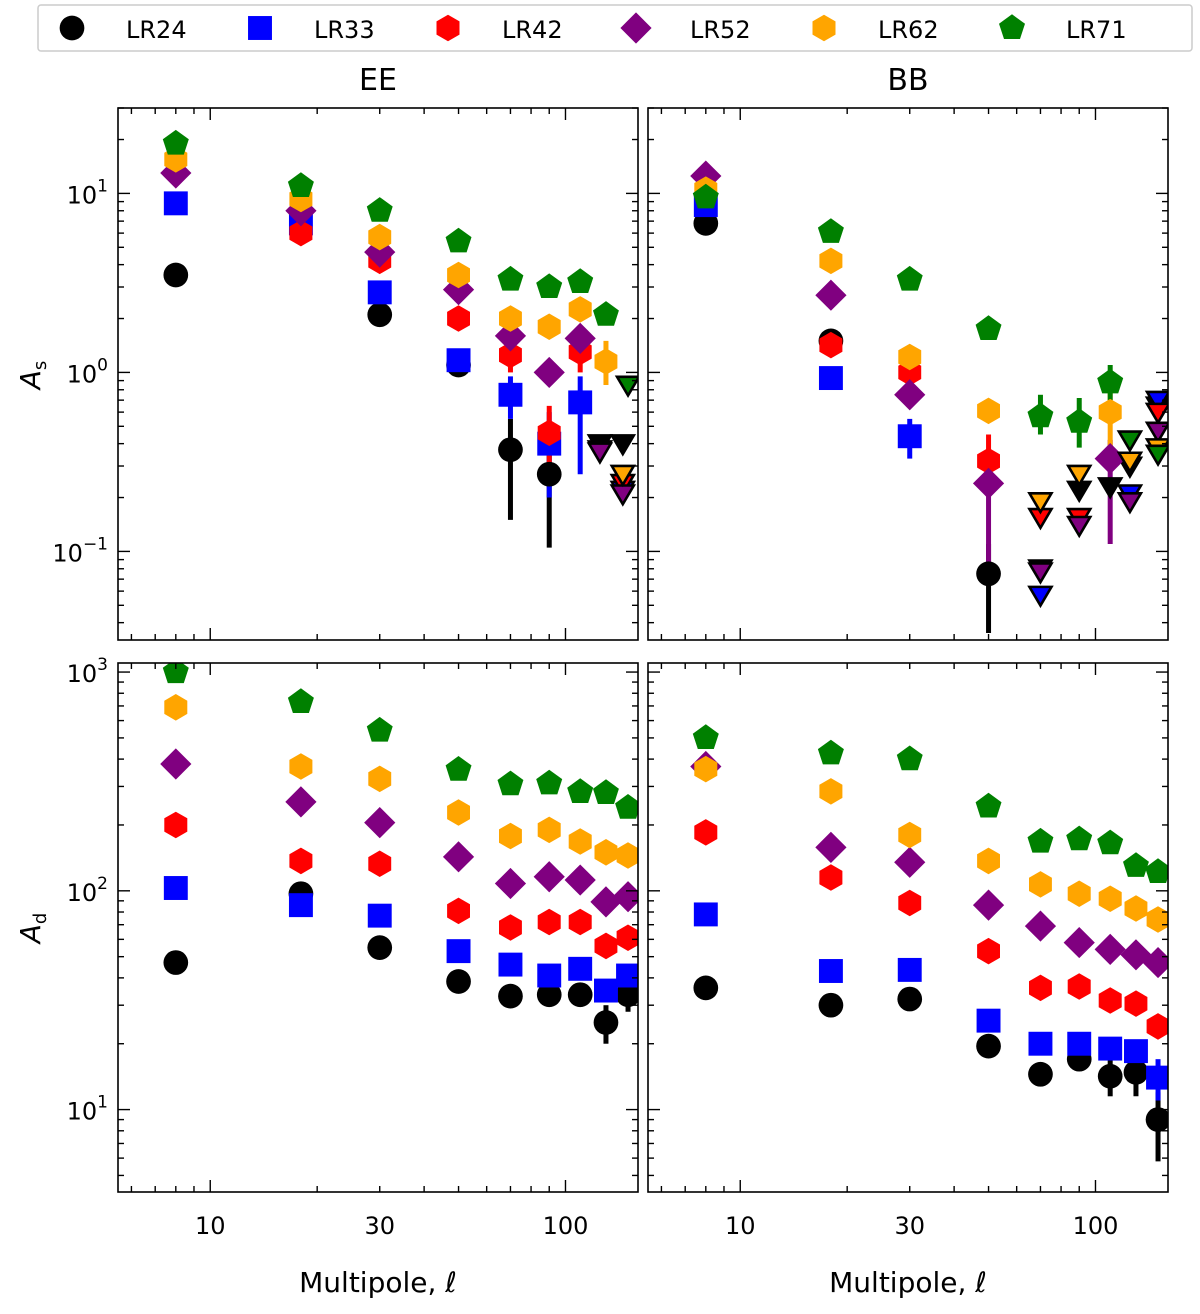 Image resolution: width=1200 pixels, height=1314 pixels. I want to click on xlabel-right: Multipole, ℓ, so click(908, 1282).